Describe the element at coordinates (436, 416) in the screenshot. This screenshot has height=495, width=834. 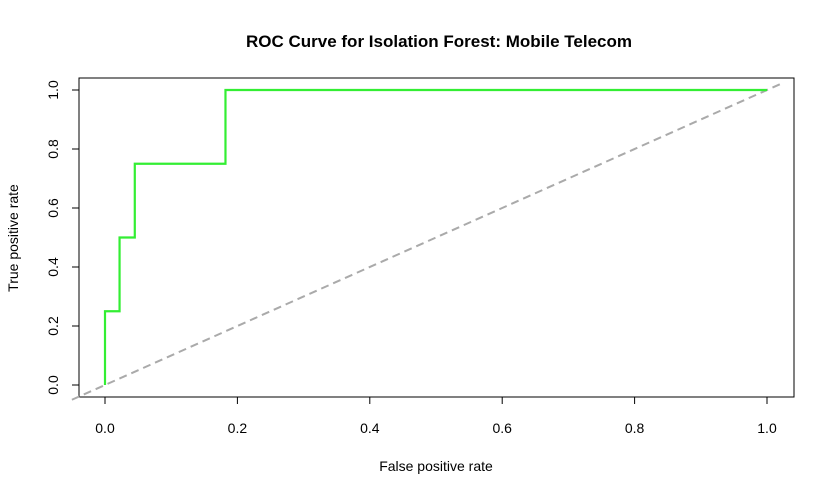
I see `x-axis: 0.0 0.2 0.4 0.6 0.8 1.0` at that location.